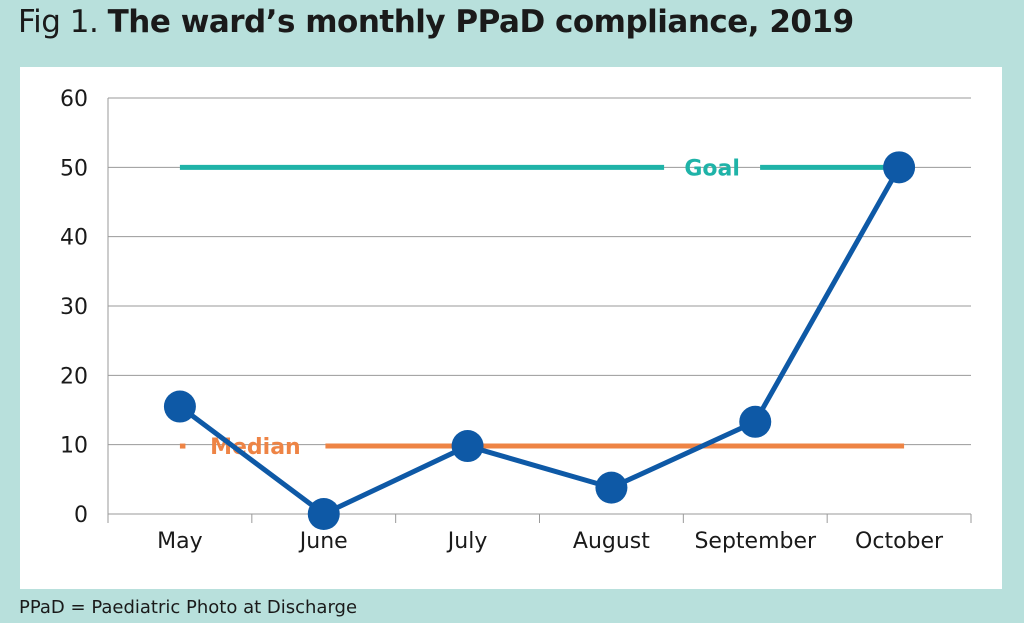 This screenshot has height=623, width=1024. Describe the element at coordinates (712, 168) in the screenshot. I see `goal-label: Goal` at that location.